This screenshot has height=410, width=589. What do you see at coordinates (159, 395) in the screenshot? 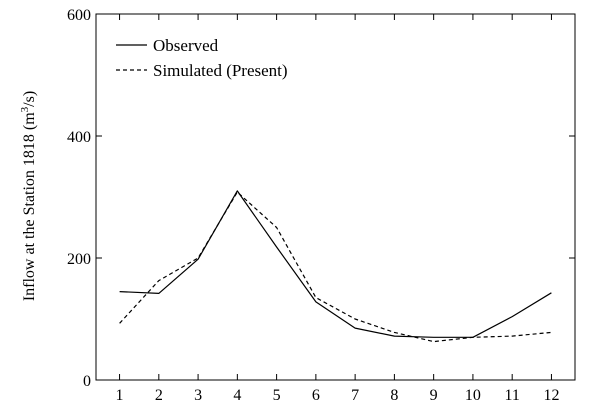
I see `x-tick-label-2: 2` at bounding box center [159, 395].